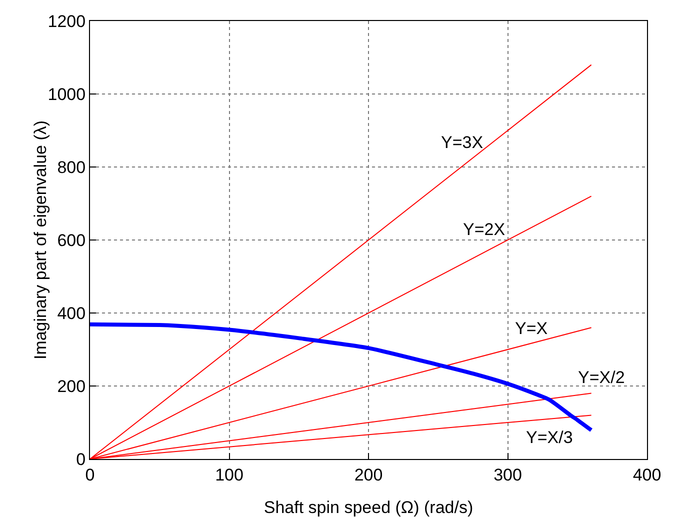 Image resolution: width=673 pixels, height=517 pixels. I want to click on series-label: Y=X, so click(531, 328).